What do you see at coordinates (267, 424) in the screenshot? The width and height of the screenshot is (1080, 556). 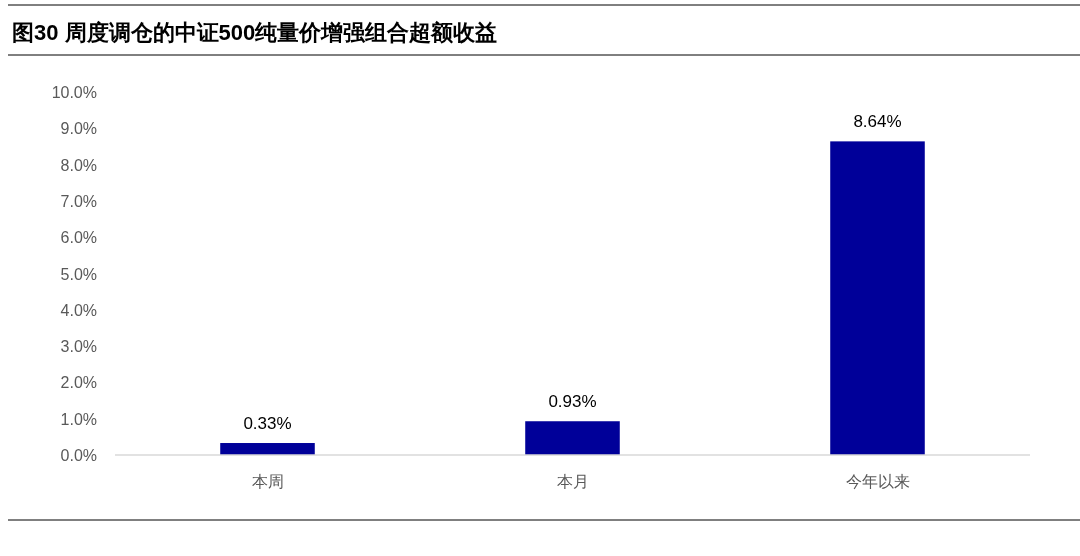 I see `data-label: 0.33%` at bounding box center [267, 424].